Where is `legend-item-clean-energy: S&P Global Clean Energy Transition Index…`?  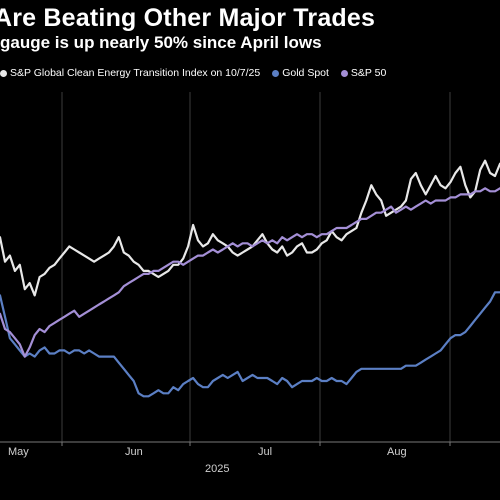
legend-item-clean-energy: S&P Global Clean Energy Transition Index… is located at coordinates (130, 73).